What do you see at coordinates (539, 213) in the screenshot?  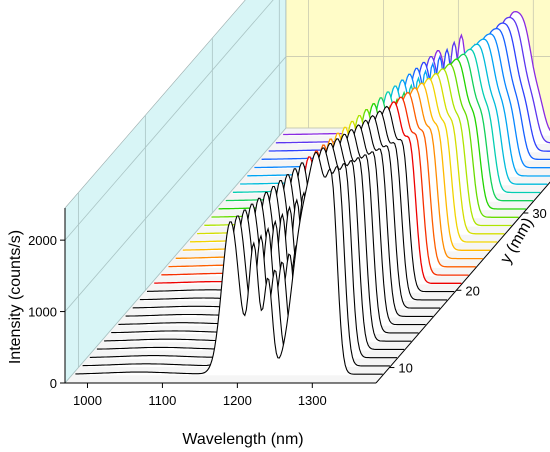 I see `y-tick-label-2: 30` at bounding box center [539, 213].